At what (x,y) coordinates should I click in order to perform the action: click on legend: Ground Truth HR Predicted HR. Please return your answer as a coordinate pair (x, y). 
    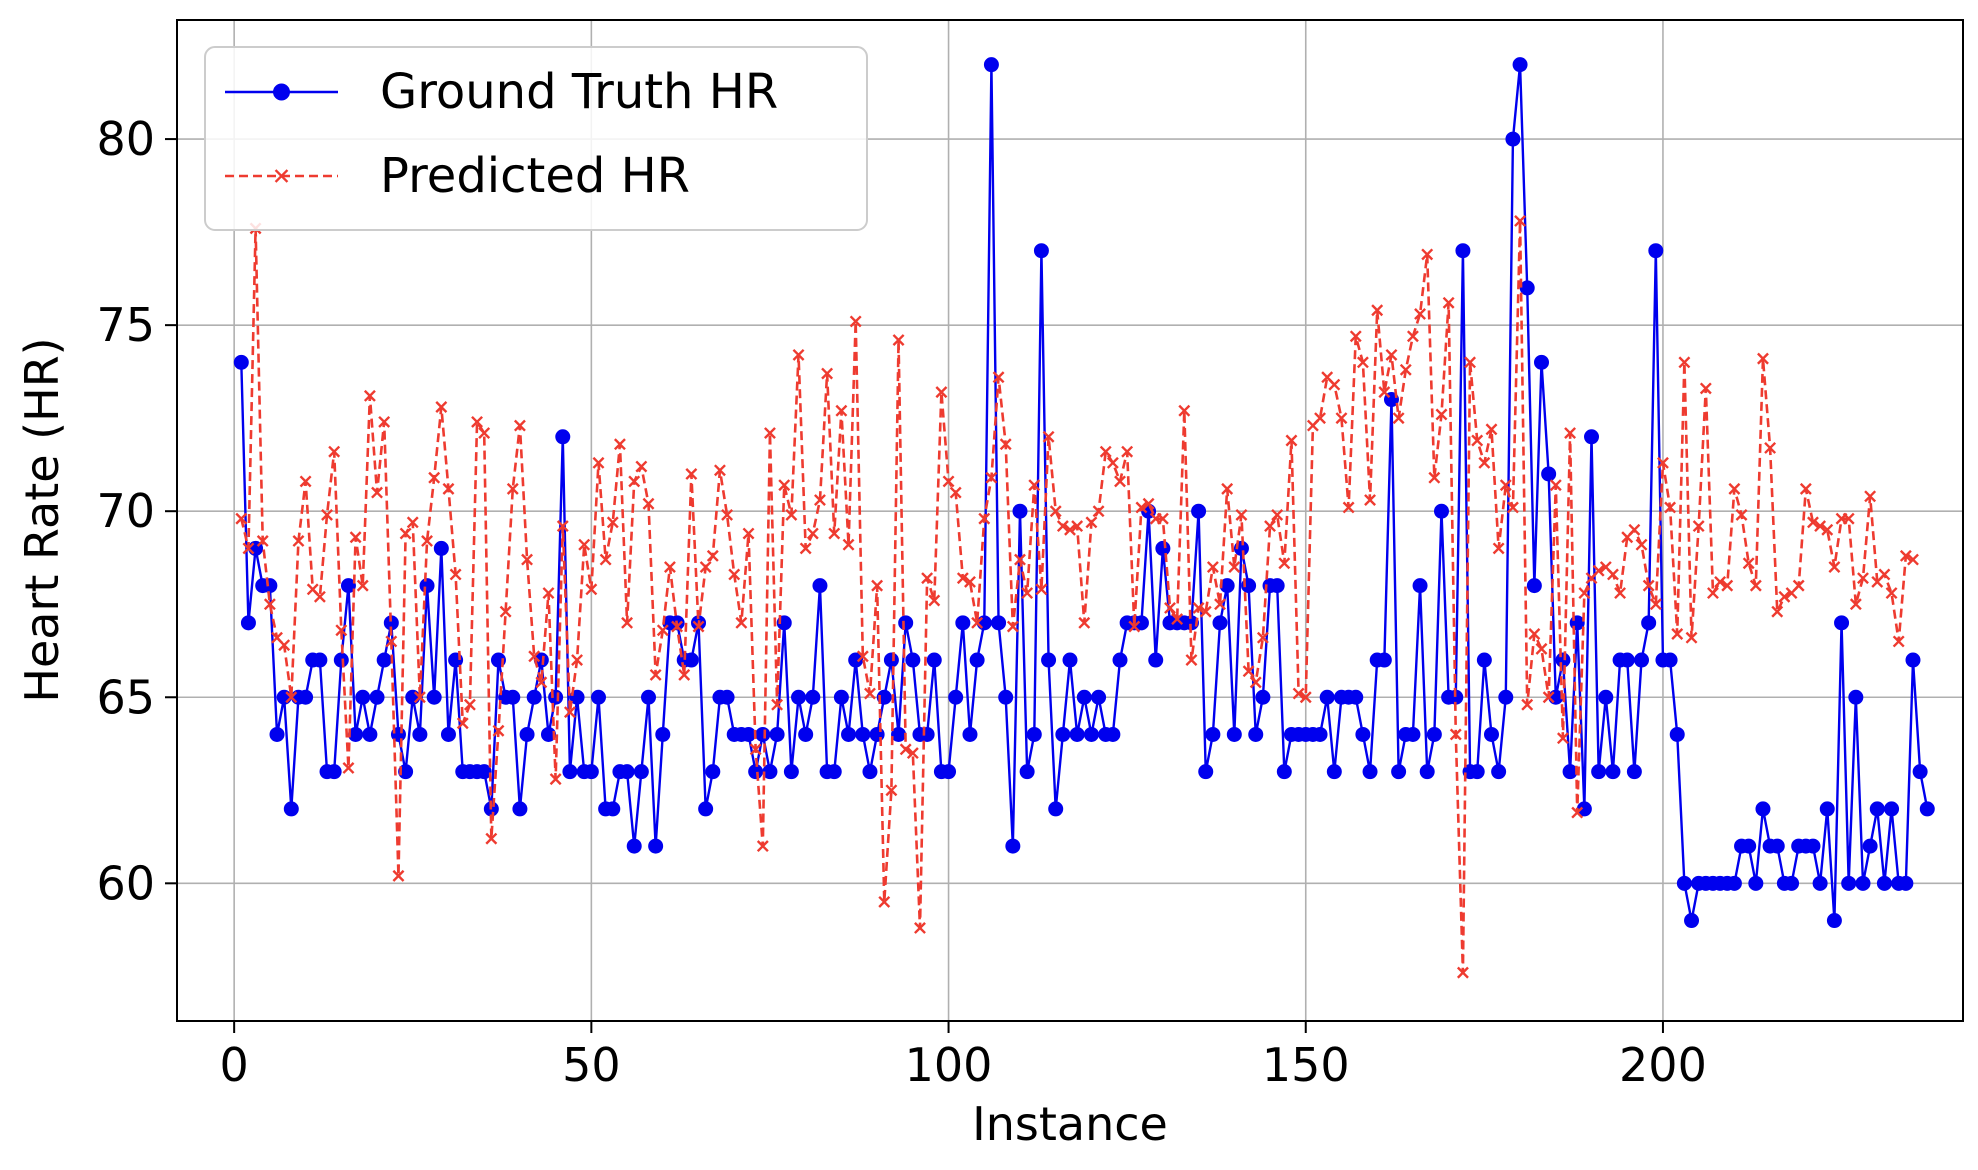
    Looking at the image, I should click on (536, 138).